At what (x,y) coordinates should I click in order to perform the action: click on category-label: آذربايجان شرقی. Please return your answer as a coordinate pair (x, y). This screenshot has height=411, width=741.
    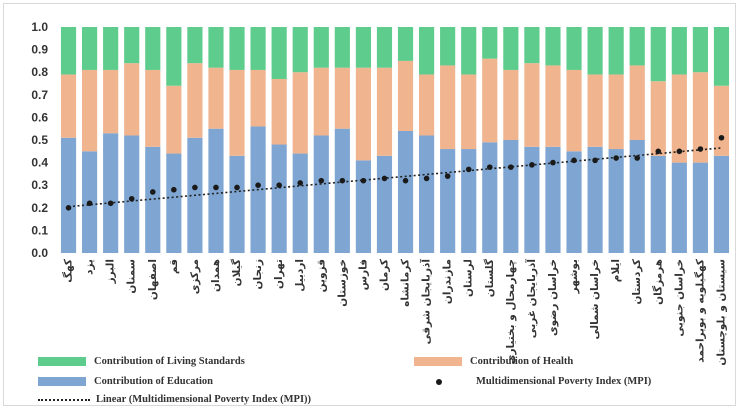
    Looking at the image, I should click on (426, 302).